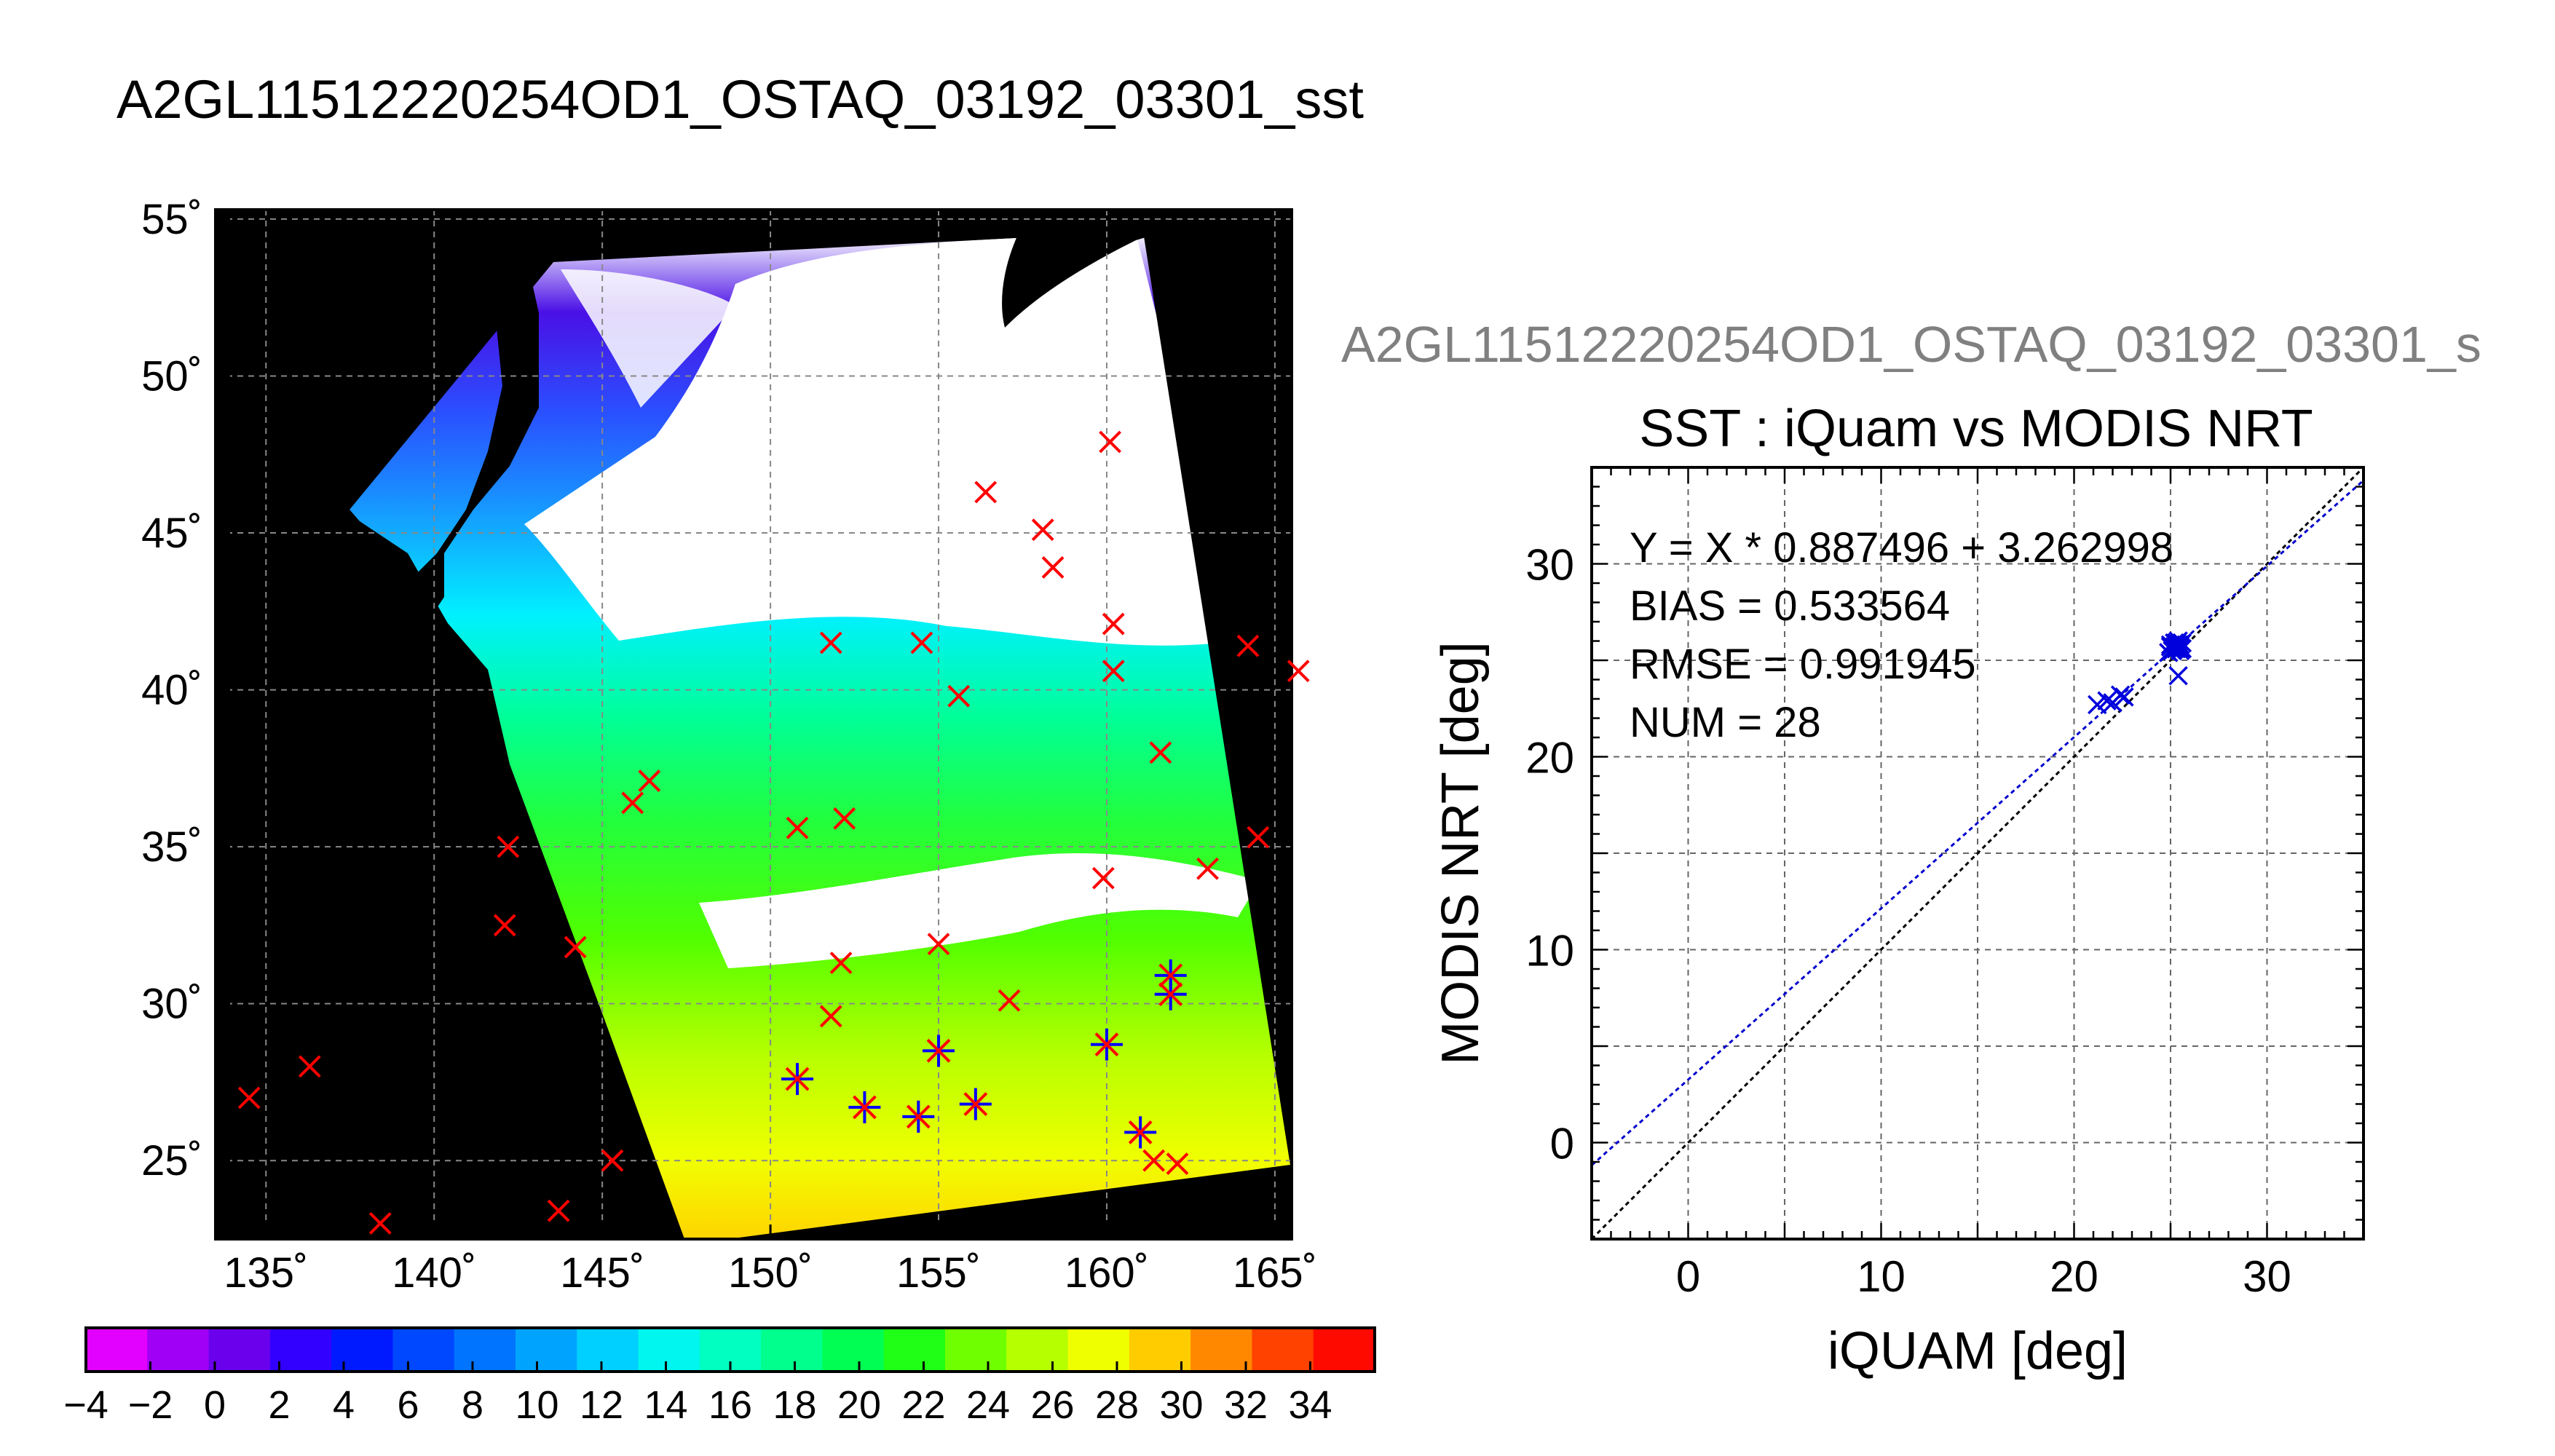  I want to click on colorbar-cells, so click(730, 1350).